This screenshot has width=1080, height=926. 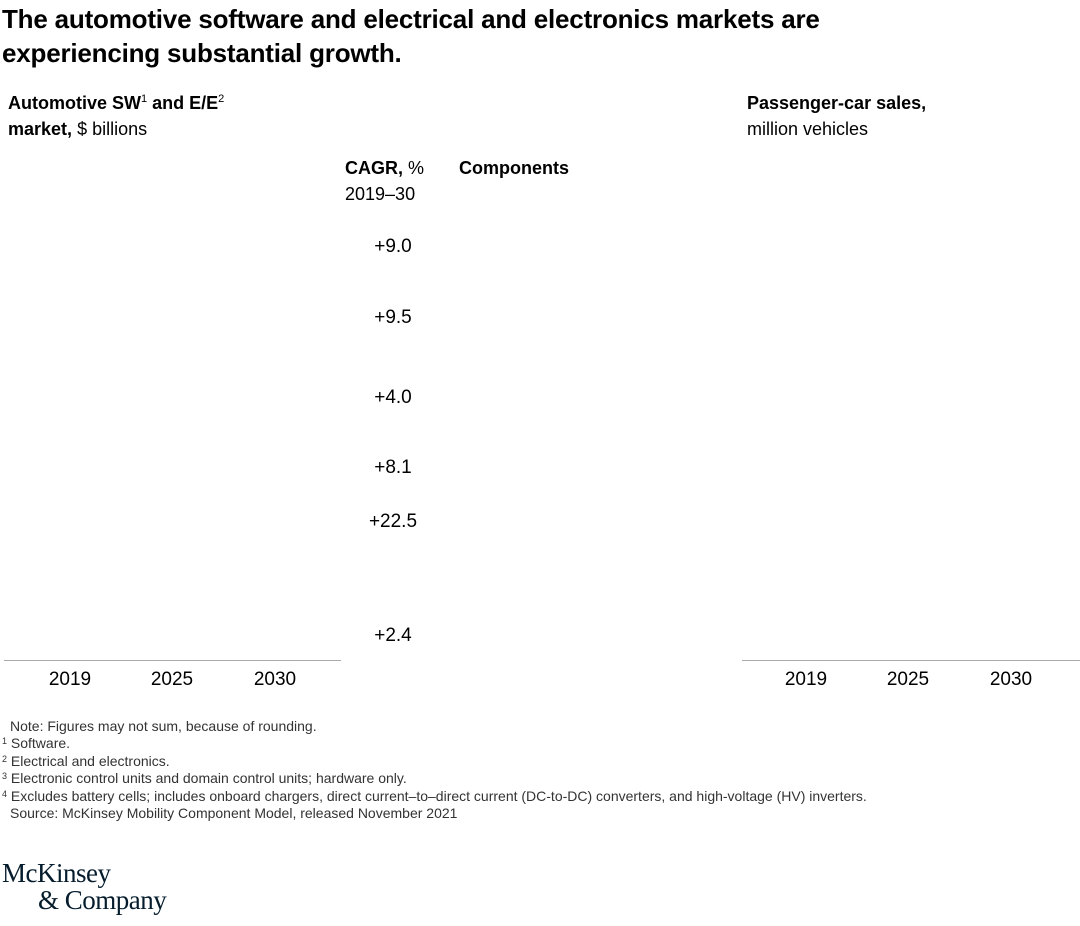 I want to click on heading-text: Passenger-car sales,, so click(x=837, y=103).